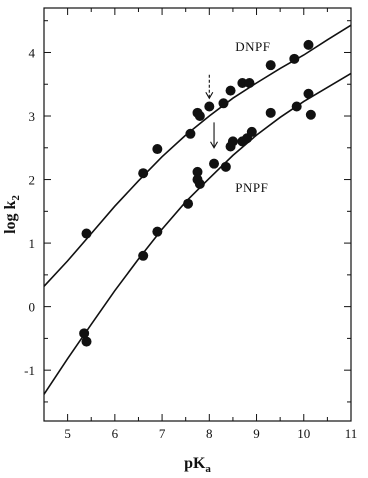 The image size is (368, 478). I want to click on y-tick-label: 3, so click(32, 116).